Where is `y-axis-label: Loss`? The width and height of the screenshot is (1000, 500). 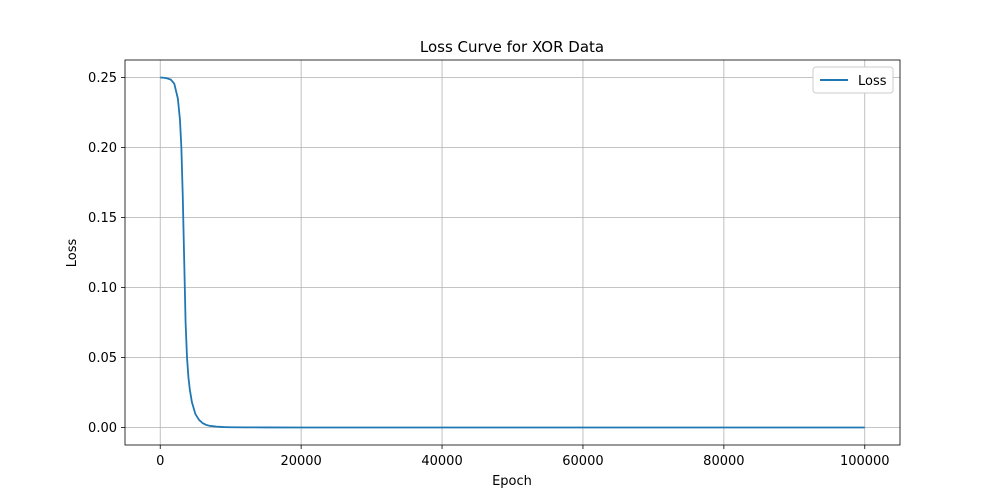 y-axis-label: Loss is located at coordinates (72, 253).